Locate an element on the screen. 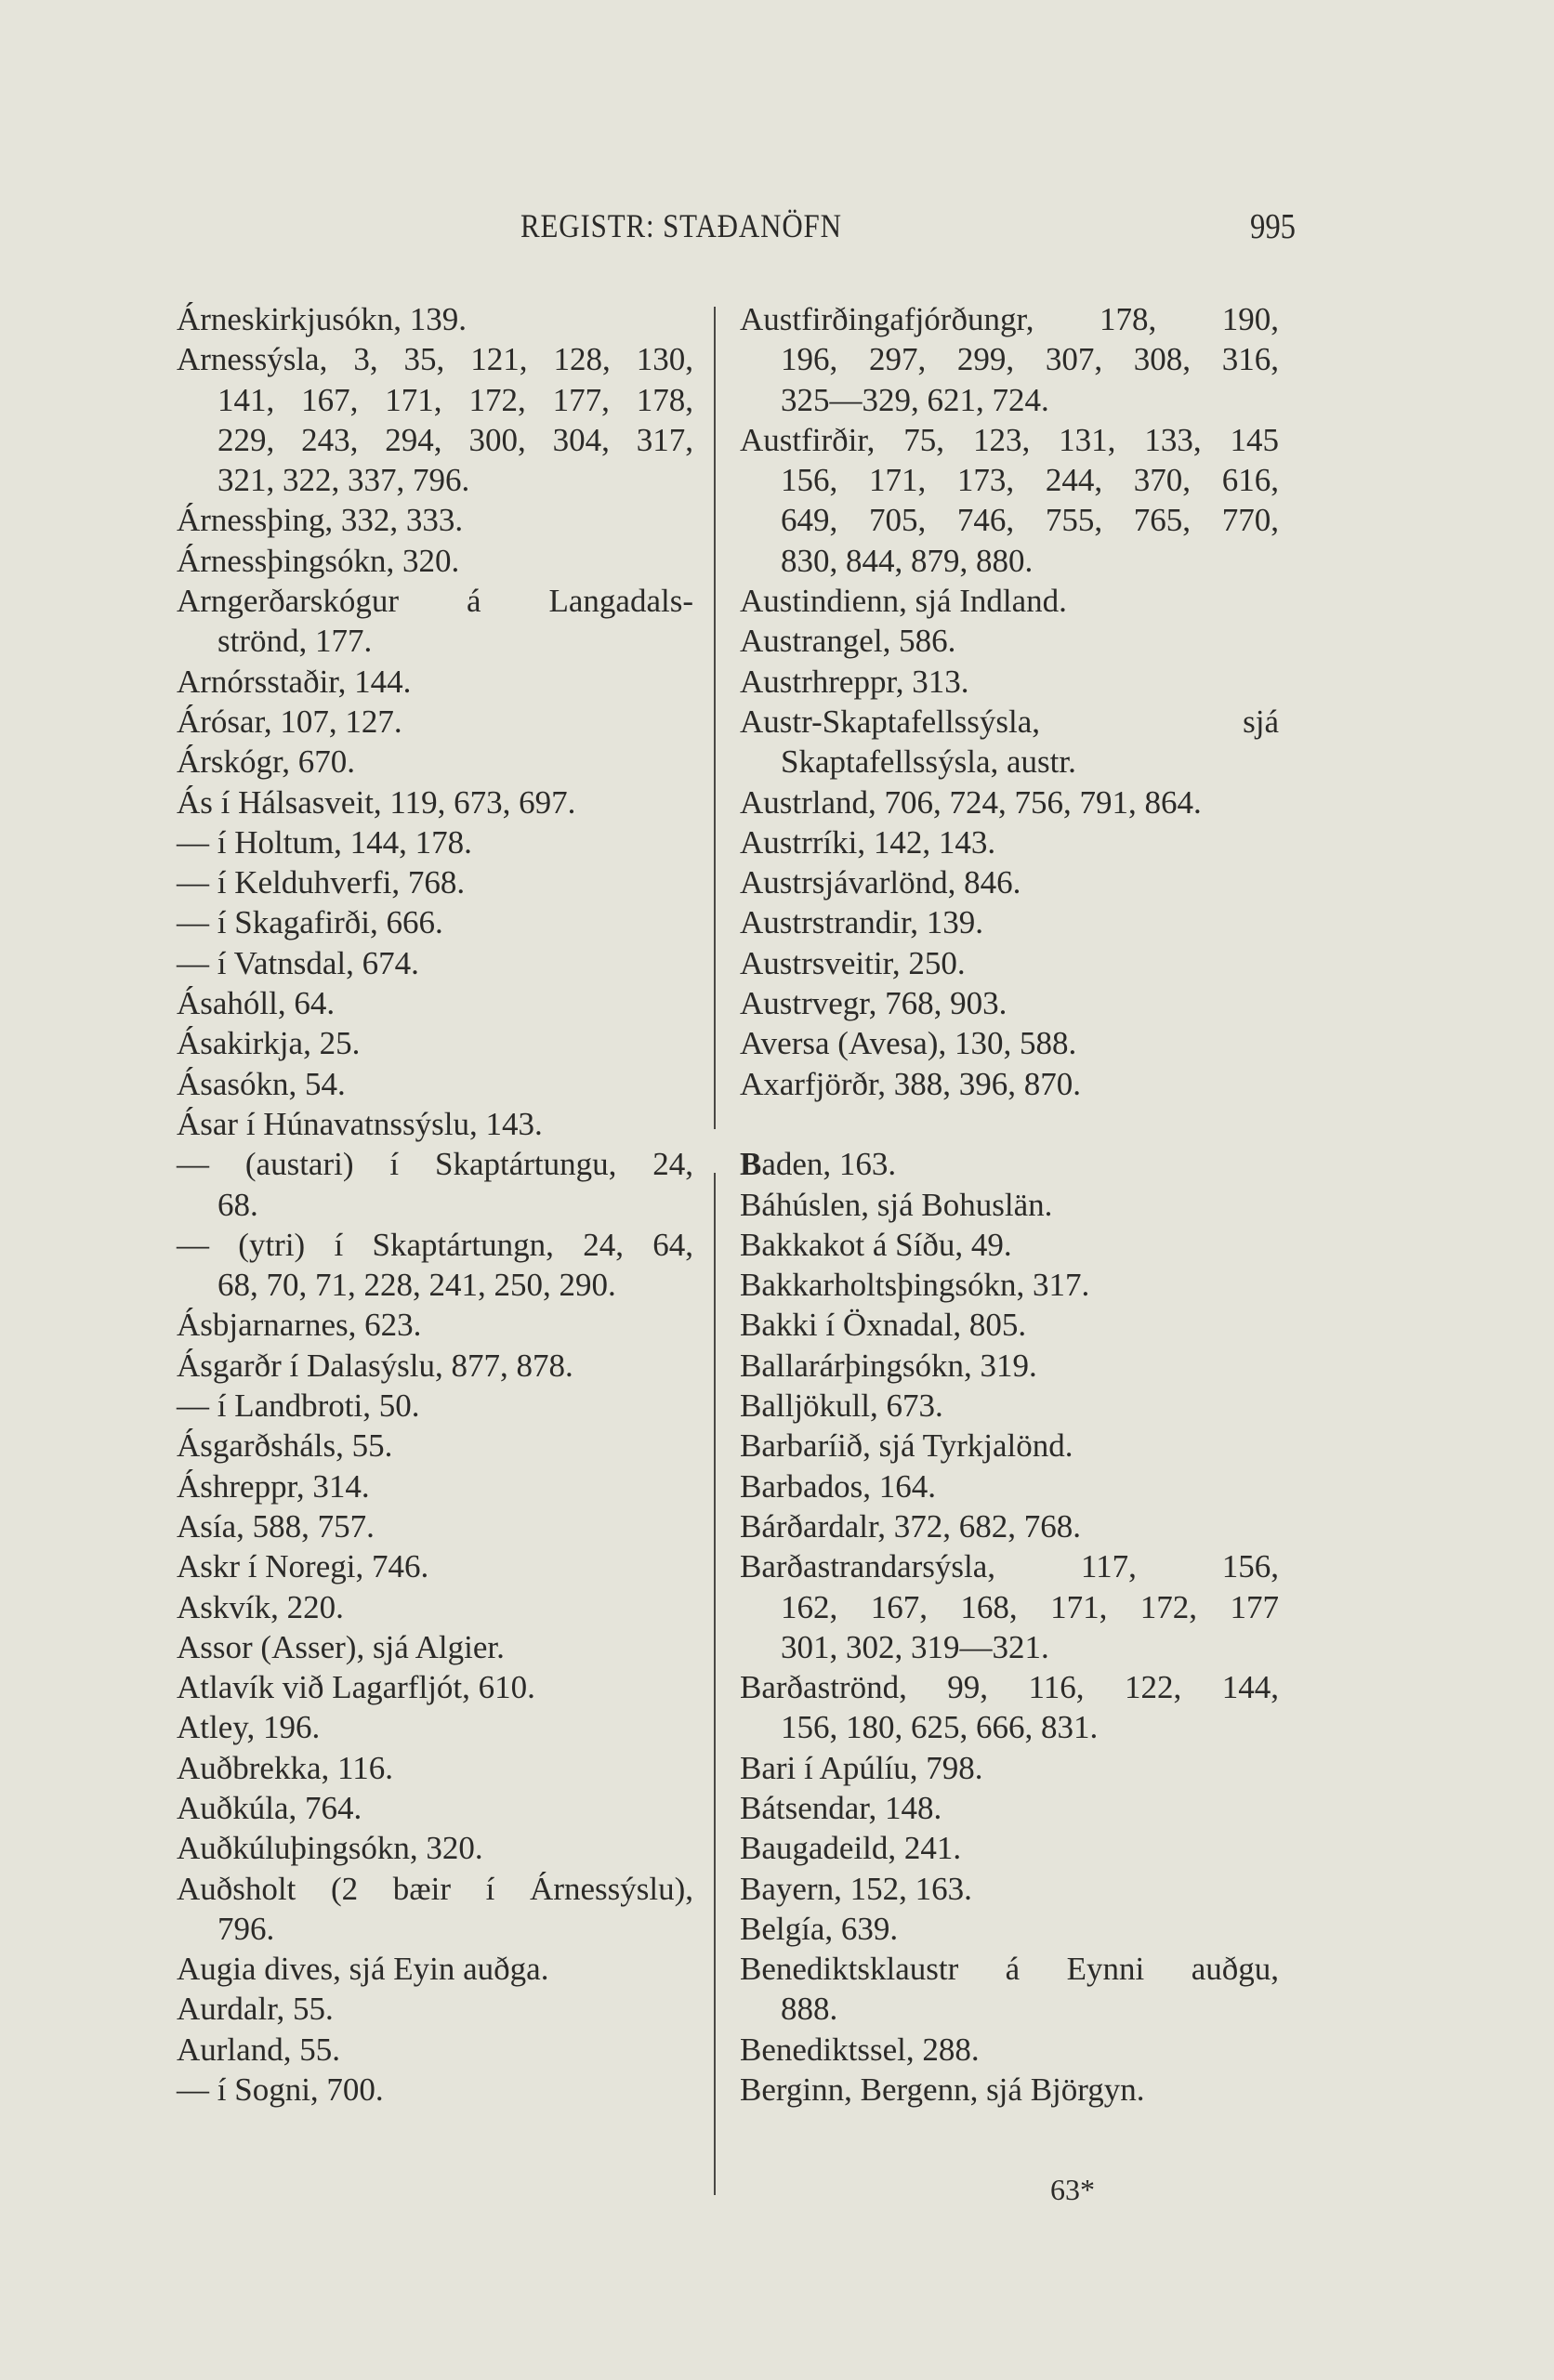 The image size is (1554, 2380). index-entry: Ás í Hálsasveit, 119, 673, 697. is located at coordinates (435, 802).